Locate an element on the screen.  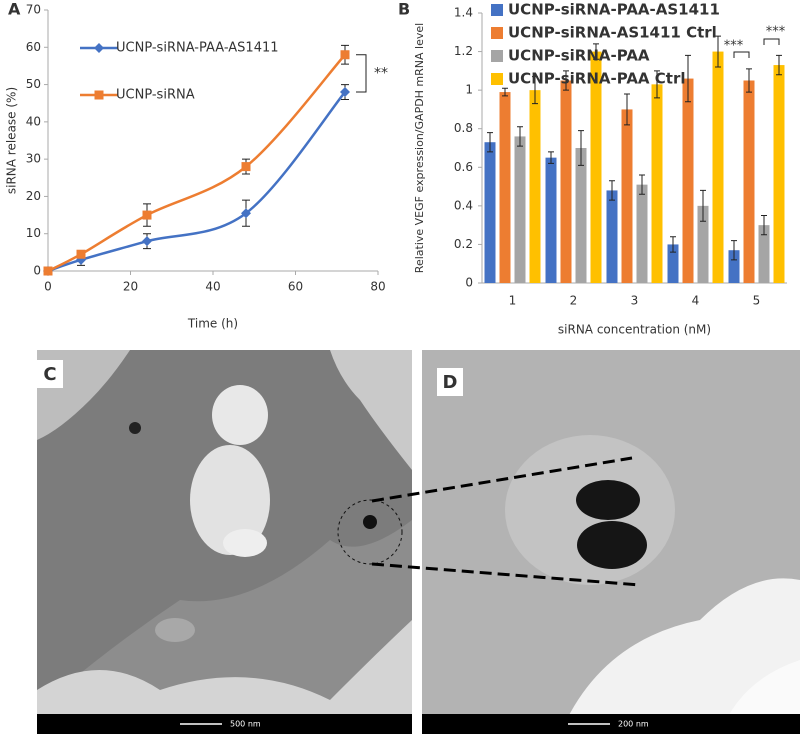
legend-label: UCNP-siRNA-PAA is located at coordinates (579, 56).